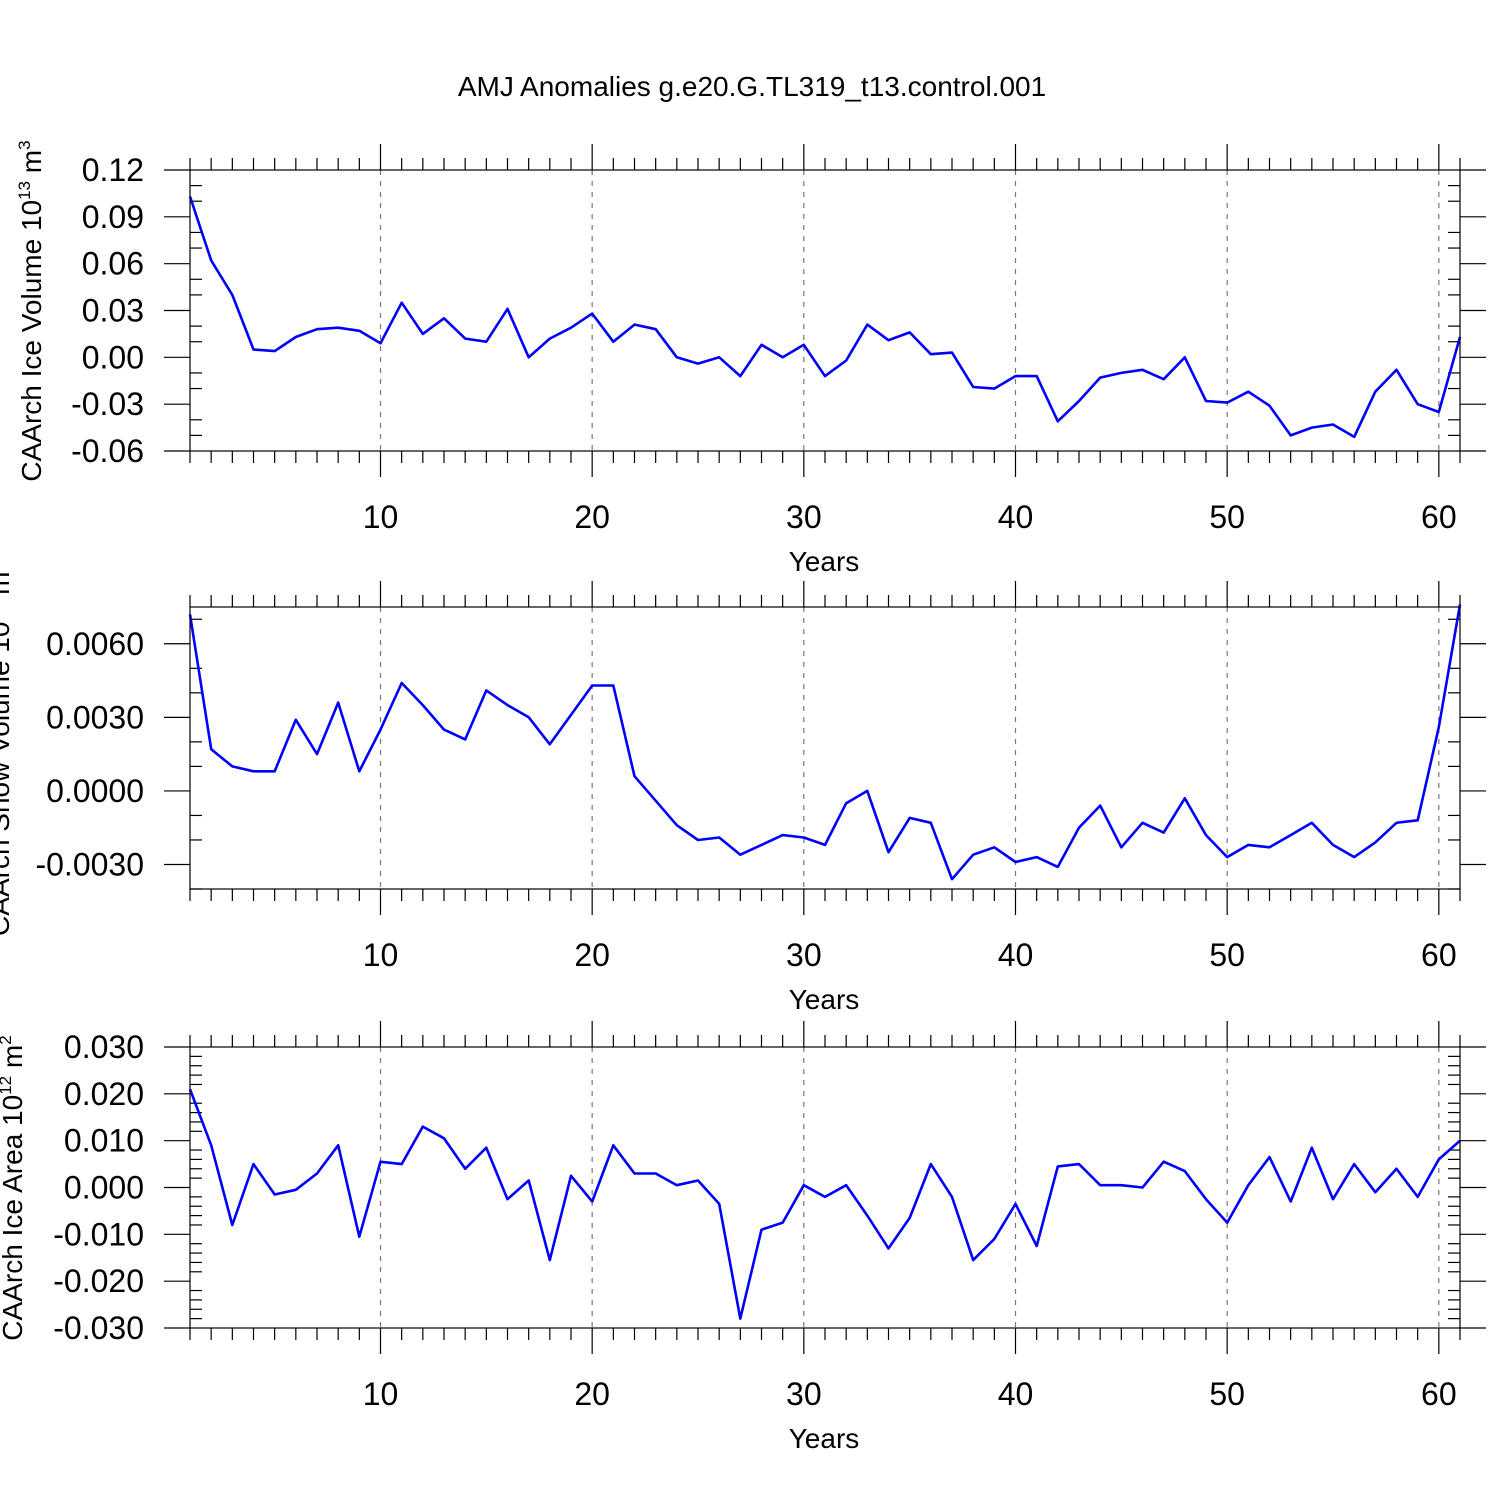 The image size is (1500, 1500). I want to click on ice-volume-x-tick-label: 30, so click(804, 517).